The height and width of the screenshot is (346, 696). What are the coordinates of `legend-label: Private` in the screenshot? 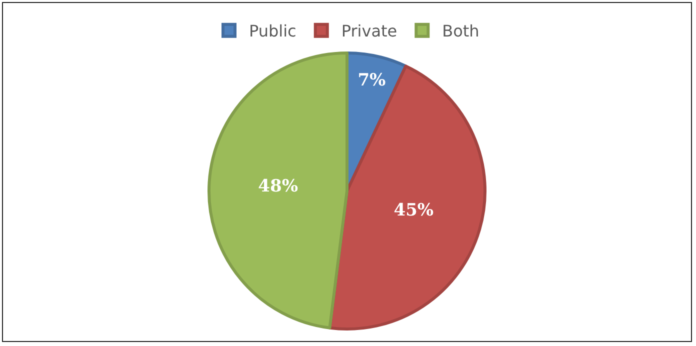 It's located at (369, 31).